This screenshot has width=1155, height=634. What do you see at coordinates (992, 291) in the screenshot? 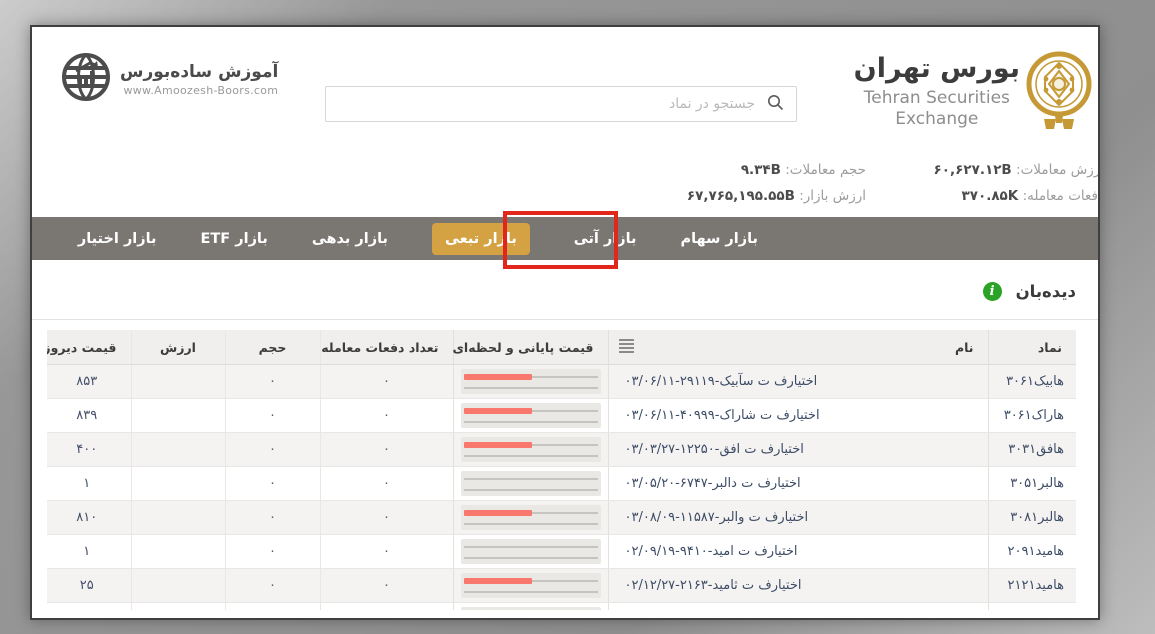
I see `info-icon: i` at bounding box center [992, 291].